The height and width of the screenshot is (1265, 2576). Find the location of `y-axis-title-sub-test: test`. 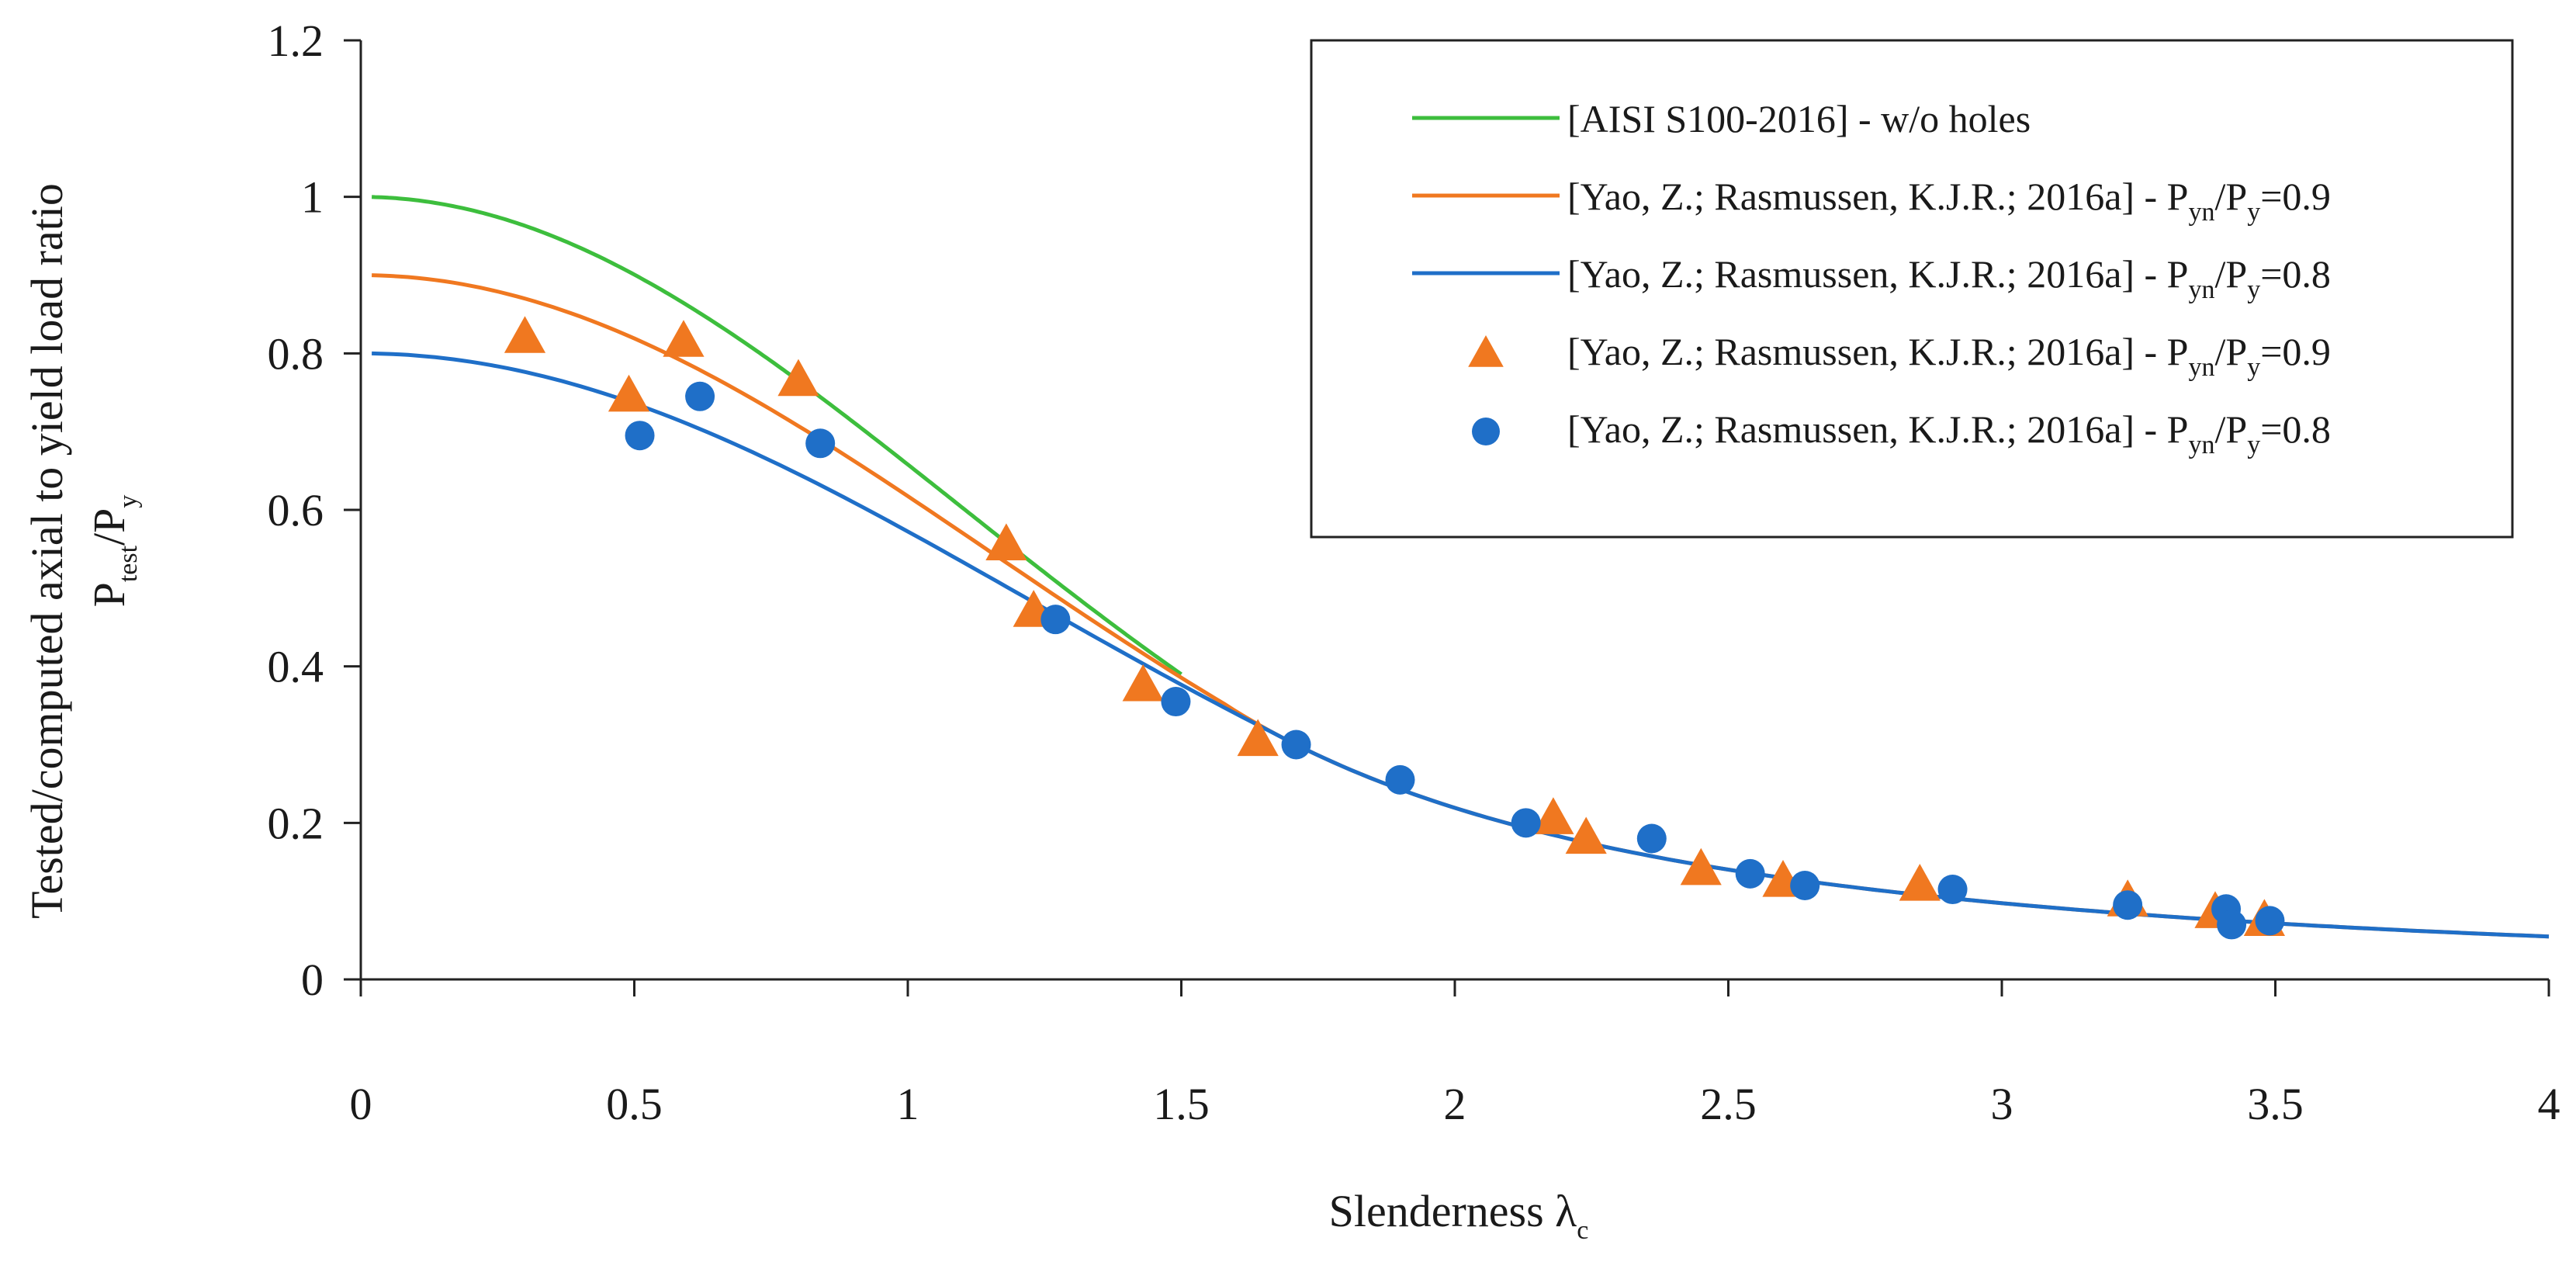

y-axis-title-sub-test: test is located at coordinates (128, 563).